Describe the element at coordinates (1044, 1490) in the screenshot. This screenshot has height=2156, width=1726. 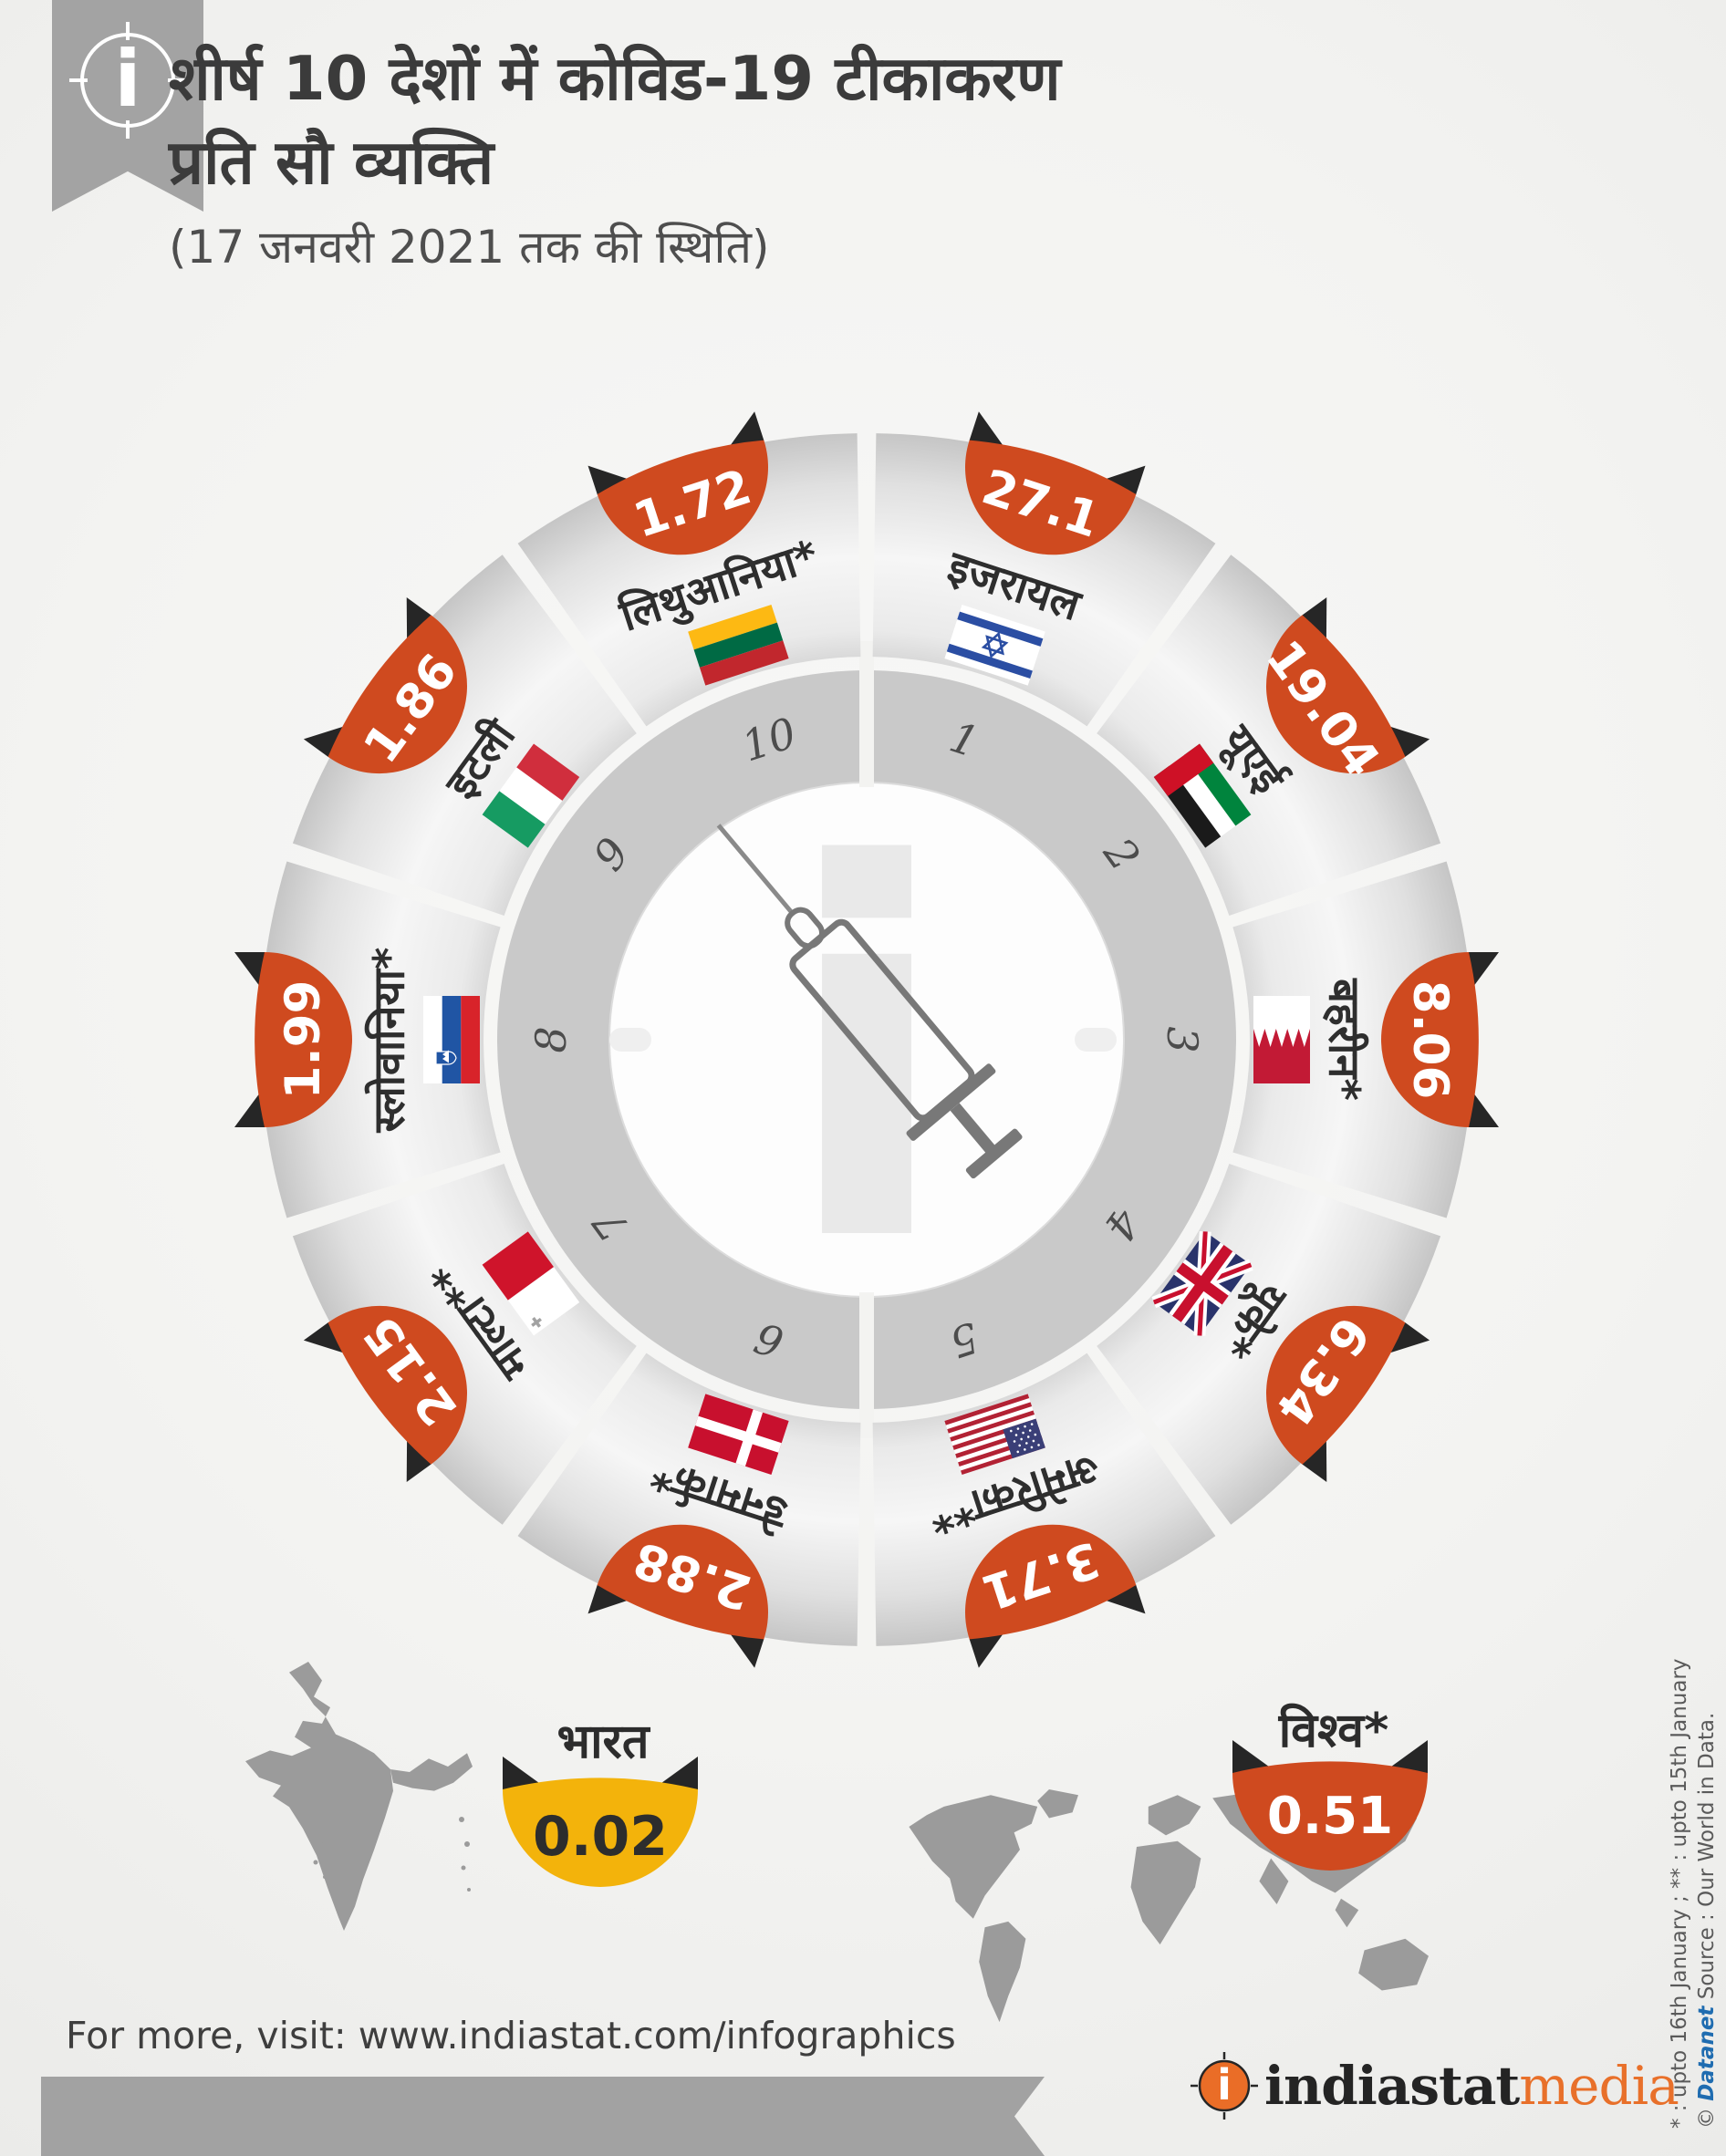
I see `wheel-segment-usa: अमेरिका**53.71` at that location.